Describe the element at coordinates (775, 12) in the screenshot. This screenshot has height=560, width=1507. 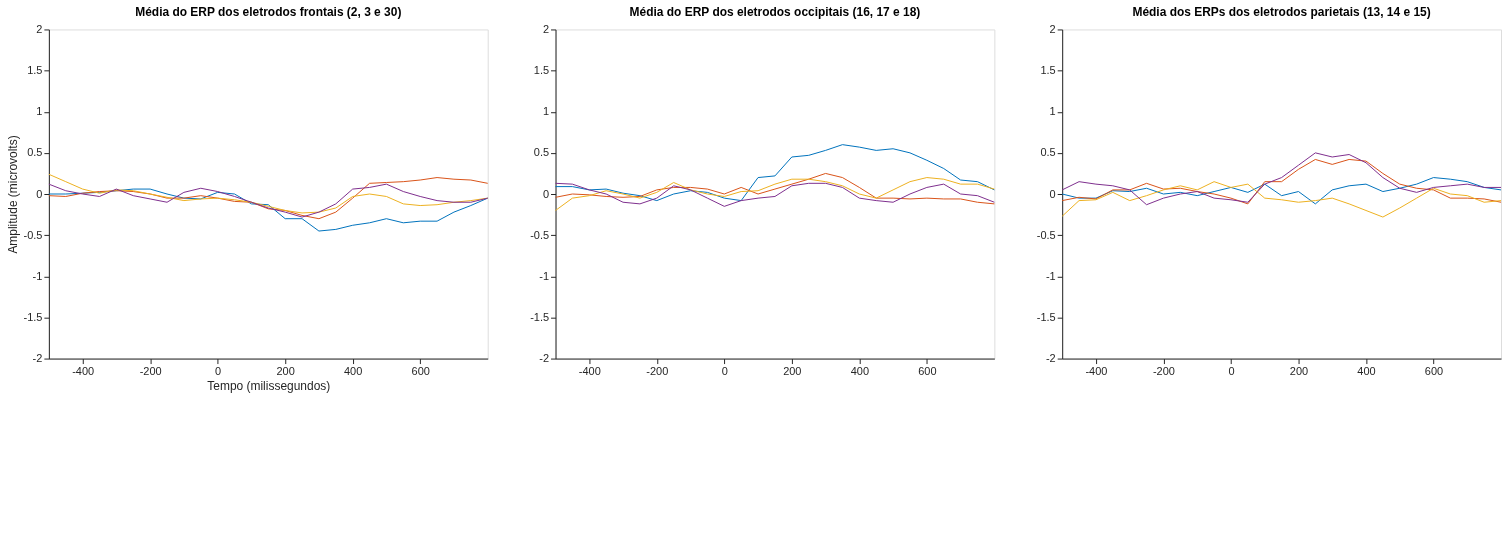
I see `chart-title: Média do ERP dos eletrodos occipitais (16, 17 e 18)` at that location.